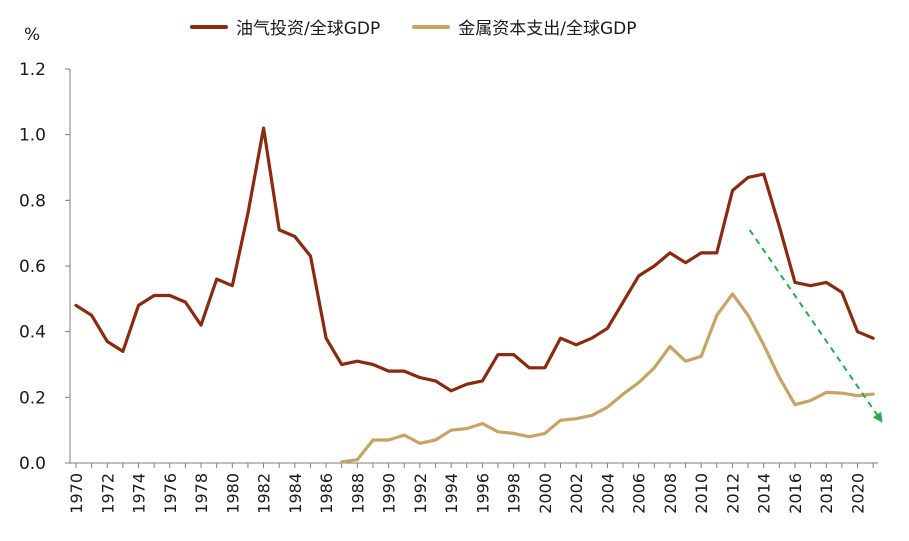 The image size is (909, 541). I want to click on x-tick-label: 1974, so click(139, 493).